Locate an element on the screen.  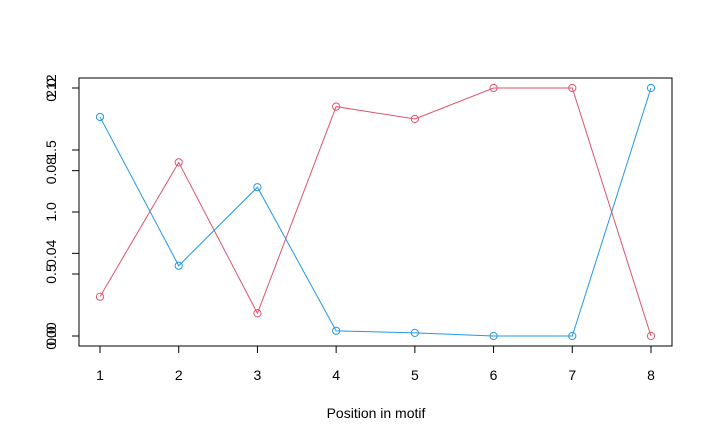
x-tick-label: 3 is located at coordinates (258, 375).